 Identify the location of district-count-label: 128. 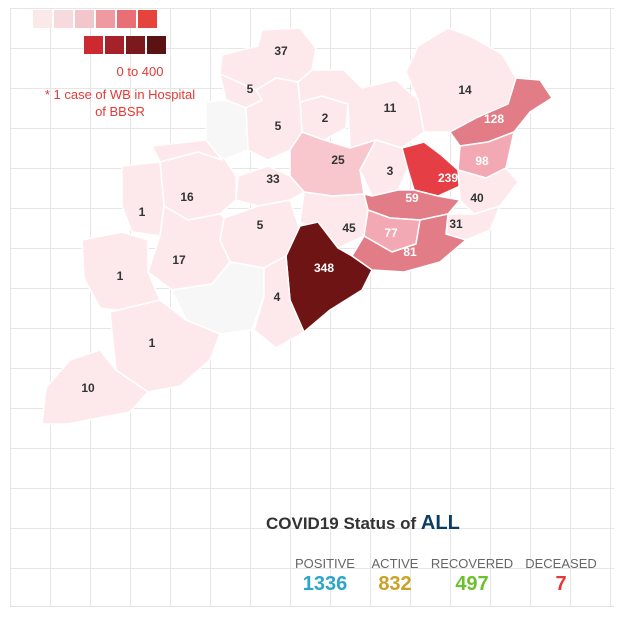
(494, 119).